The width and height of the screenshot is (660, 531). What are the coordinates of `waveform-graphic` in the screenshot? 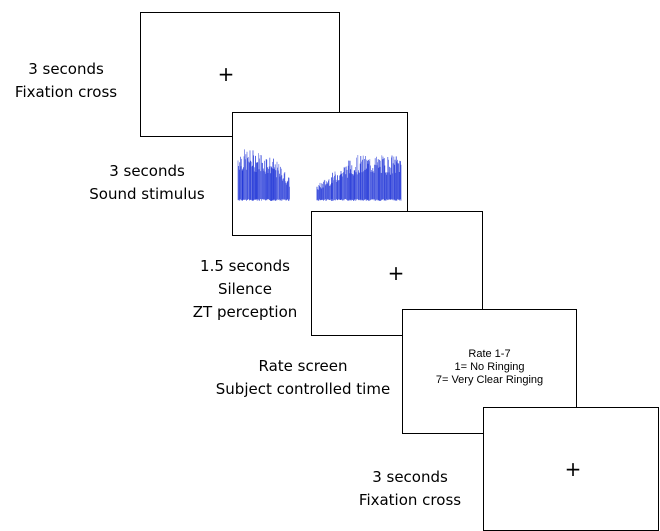 It's located at (319, 175).